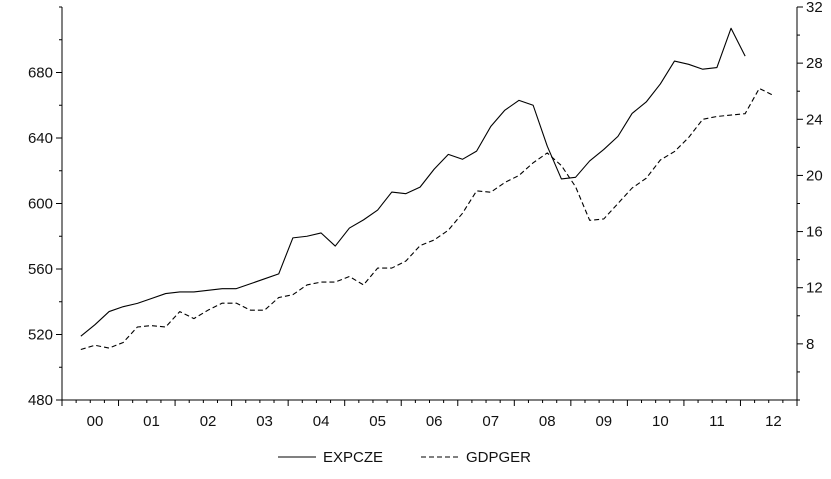 This screenshot has height=479, width=831. I want to click on right-y-tick-label: 24, so click(814, 119).